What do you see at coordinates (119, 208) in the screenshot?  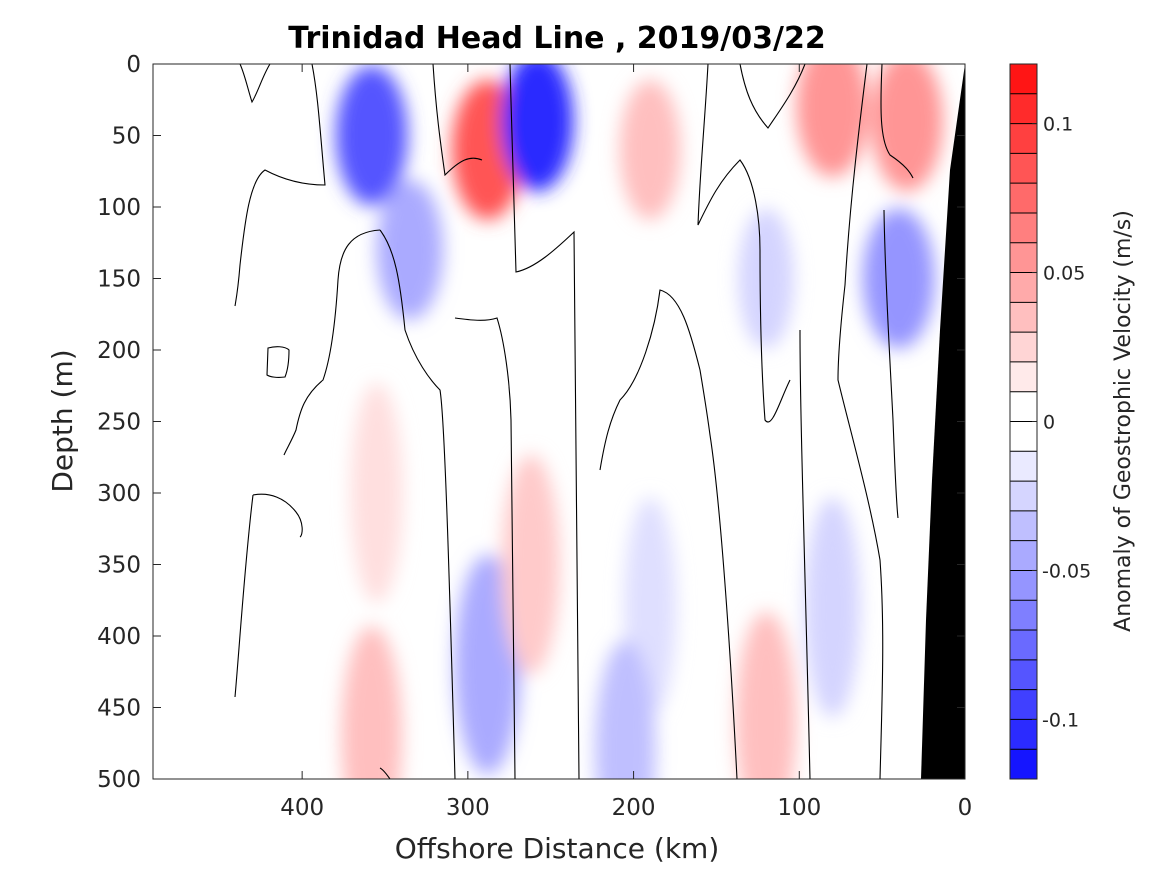 I see `y-tick-label: 100` at bounding box center [119, 208].